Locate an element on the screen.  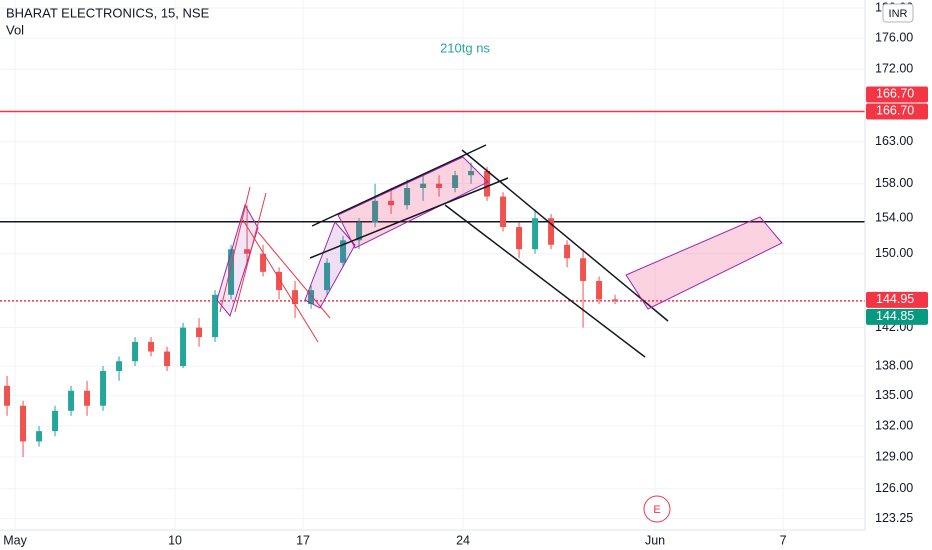
x-tick-label: 17 is located at coordinates (303, 540).